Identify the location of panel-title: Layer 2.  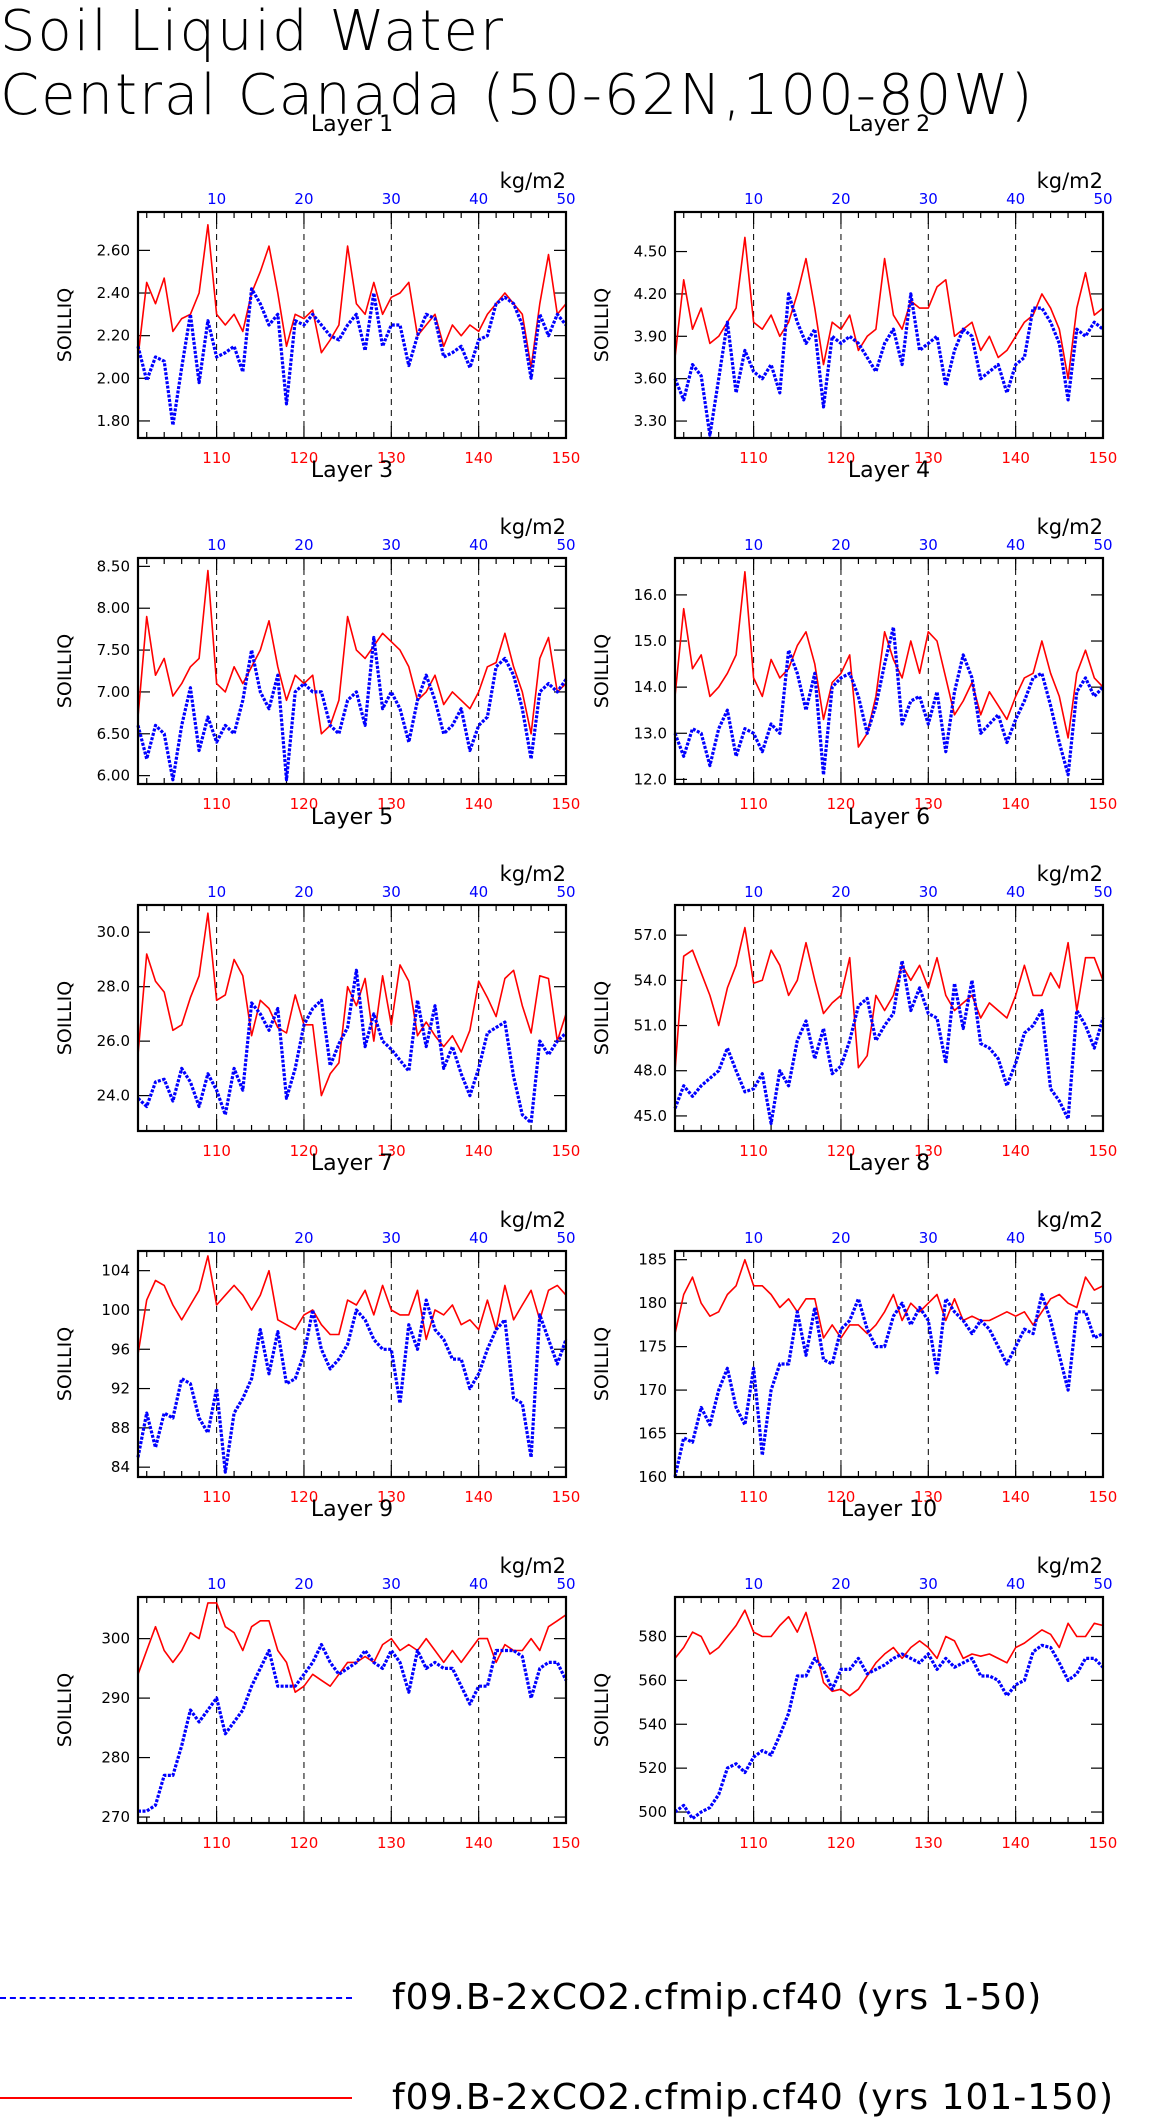
(889, 124).